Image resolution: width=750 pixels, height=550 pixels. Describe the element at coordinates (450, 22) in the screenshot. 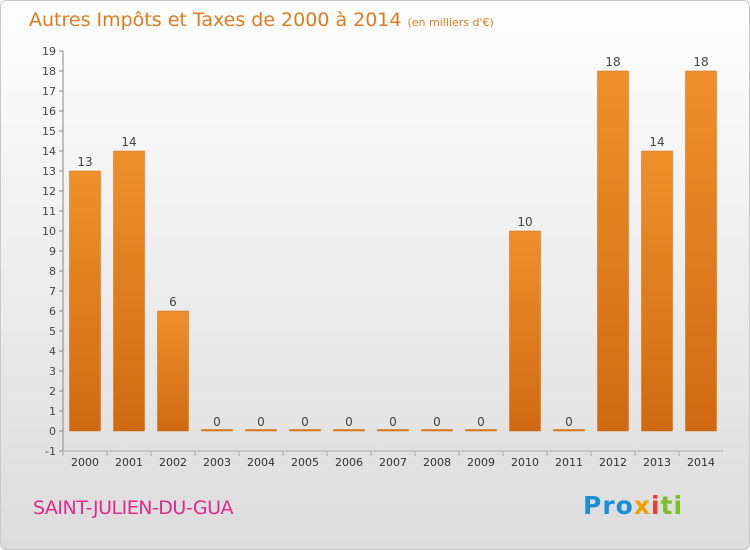

I see `chart-unit: (en milliers d'€)` at that location.